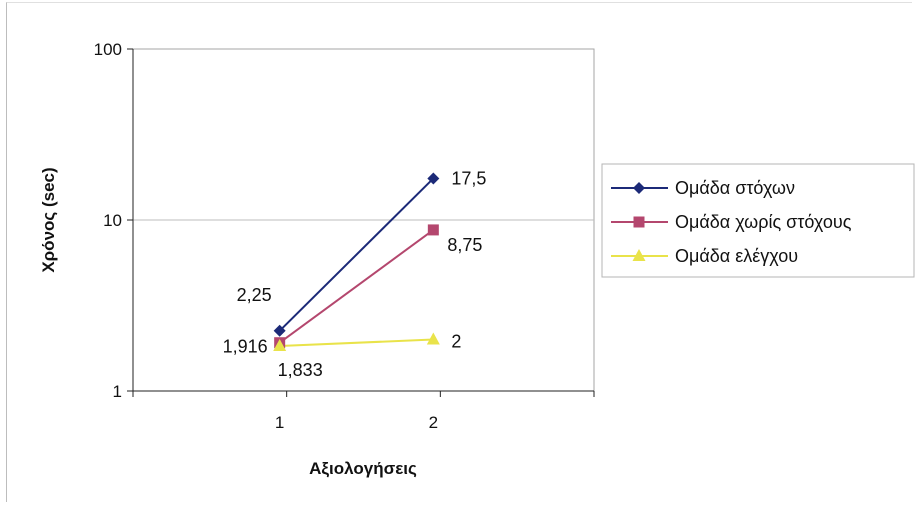 The image size is (916, 506). Describe the element at coordinates (735, 188) in the screenshot. I see `legend-label: Ομάδα στόχων` at that location.